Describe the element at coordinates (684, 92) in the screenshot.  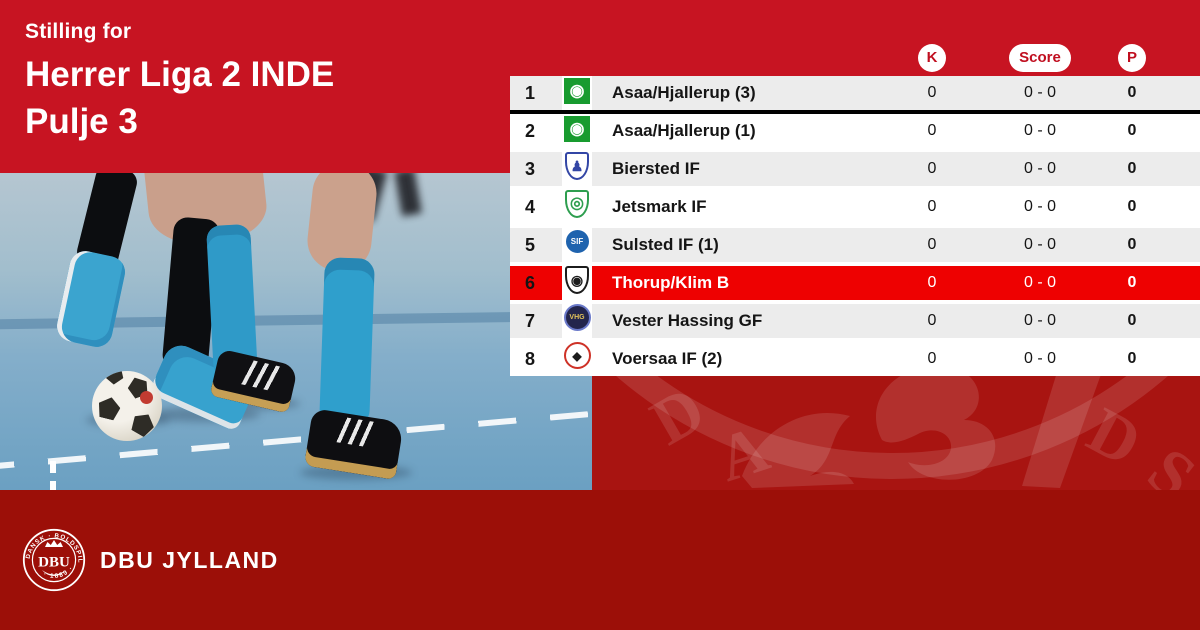
I see `team-name: Asaa/Hjallerup (3)` at that location.